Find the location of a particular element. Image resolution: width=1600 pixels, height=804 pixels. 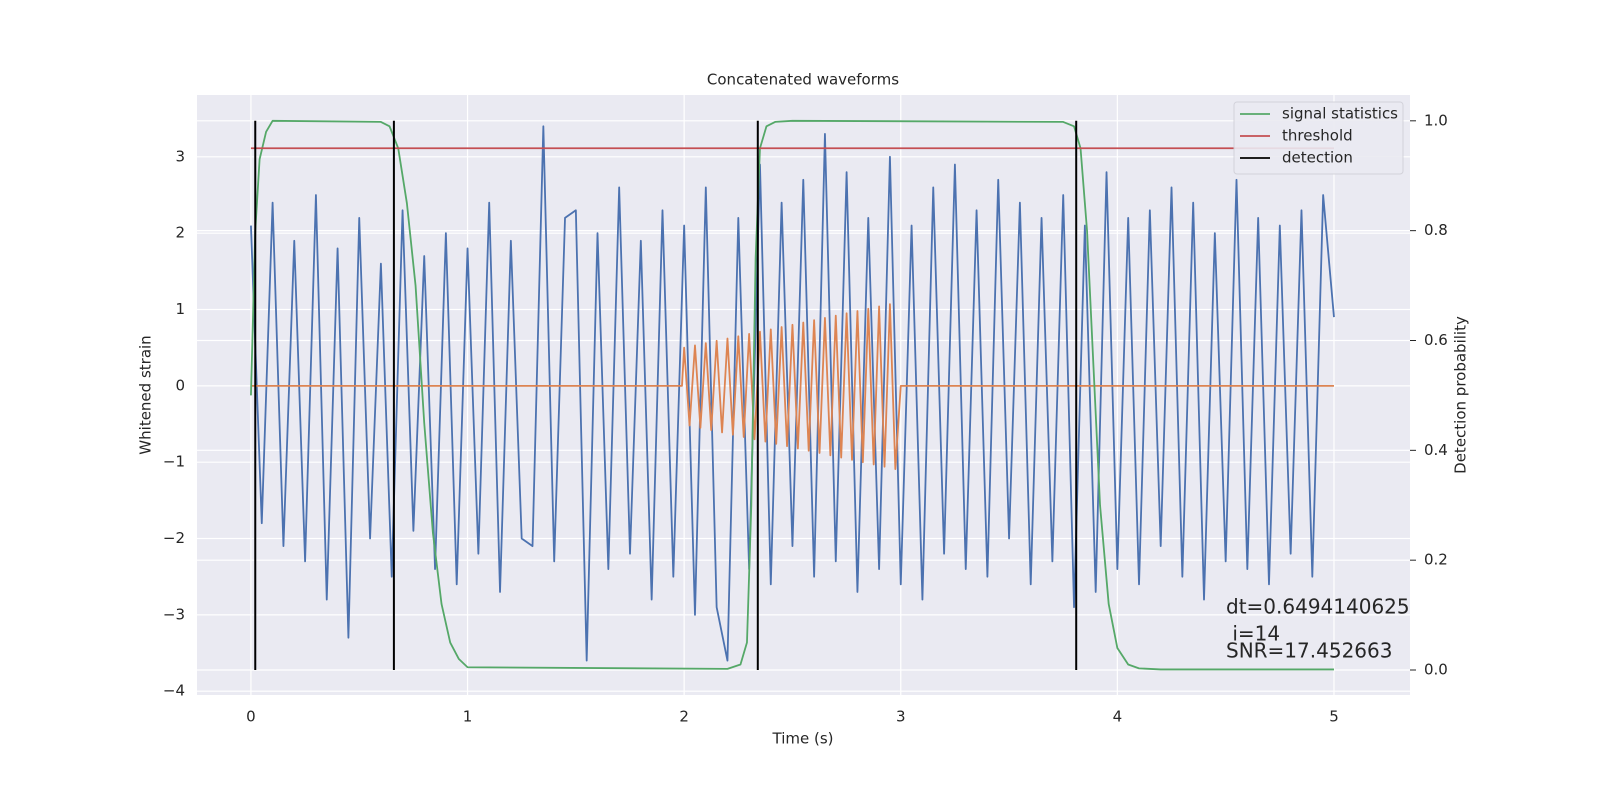

legend-box is located at coordinates (1318, 138).